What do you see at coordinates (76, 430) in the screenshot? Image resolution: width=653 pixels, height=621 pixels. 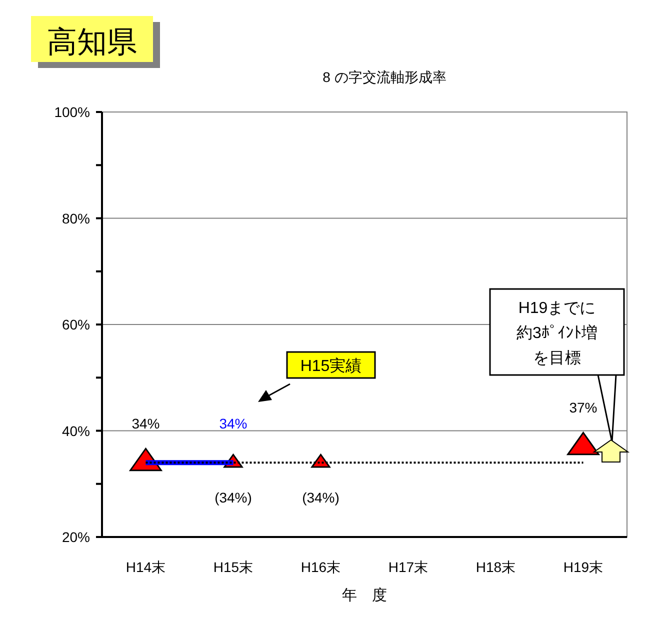 I see `y-tick-label: 40%` at bounding box center [76, 430].